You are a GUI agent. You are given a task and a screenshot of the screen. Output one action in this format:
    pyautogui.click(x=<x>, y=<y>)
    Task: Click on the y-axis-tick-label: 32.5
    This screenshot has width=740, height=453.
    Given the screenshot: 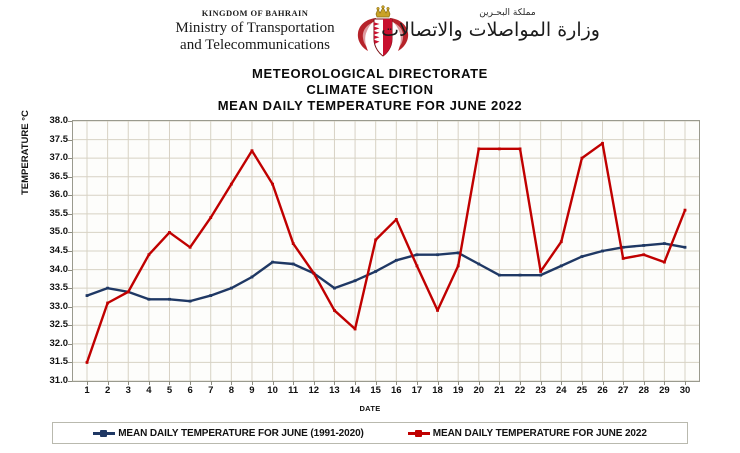 What is the action you would take?
    pyautogui.click(x=59, y=325)
    